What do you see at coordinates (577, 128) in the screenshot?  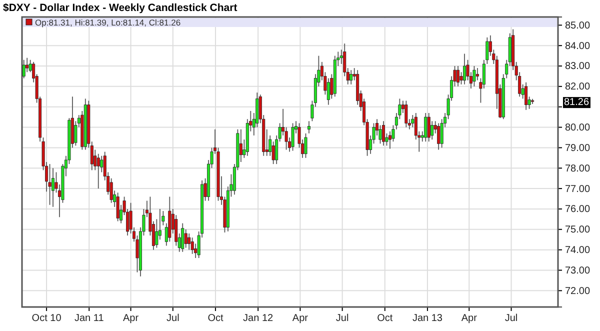 I see `y-tick-label: 80.00` at bounding box center [577, 128].